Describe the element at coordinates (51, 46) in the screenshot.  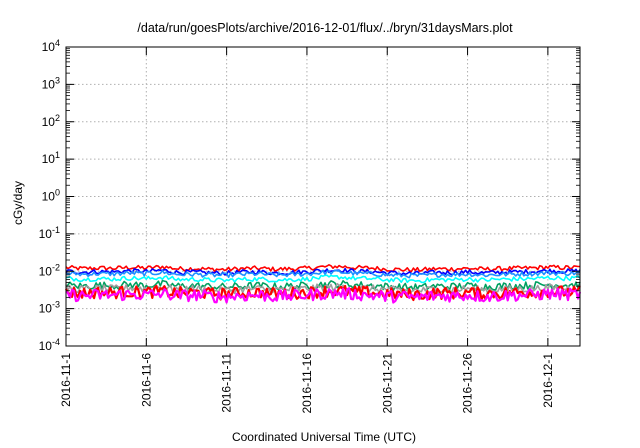
I see `y-tick-label: 10⁴` at that location.